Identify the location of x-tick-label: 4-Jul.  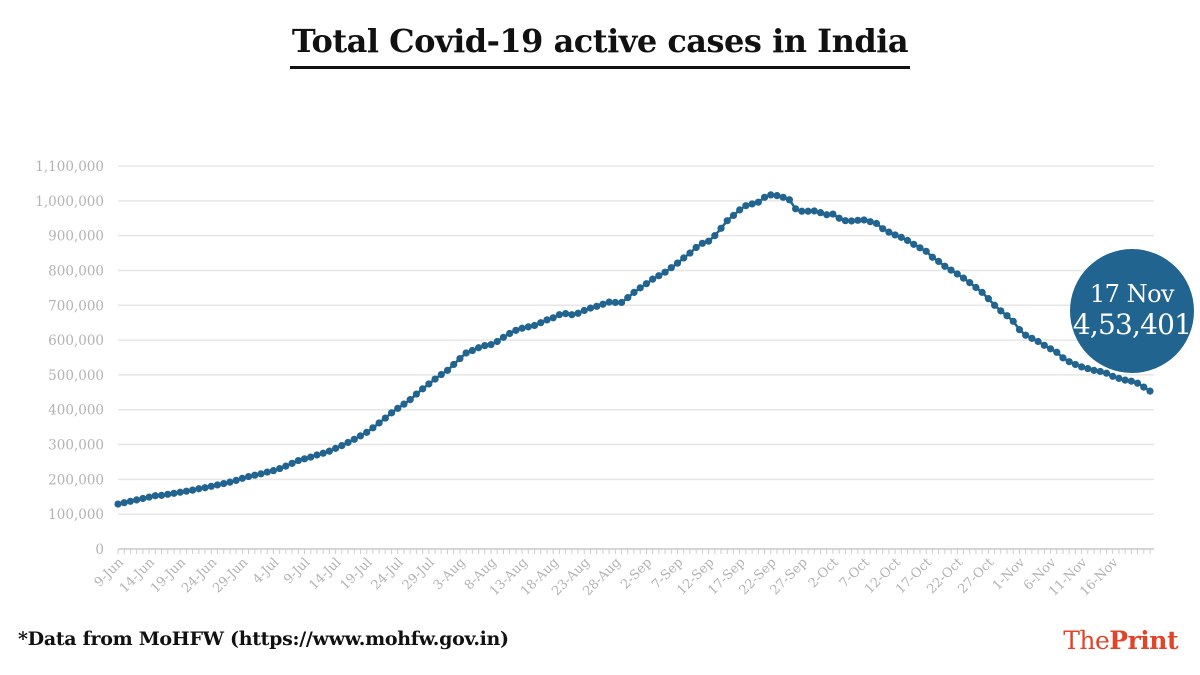
(266, 571).